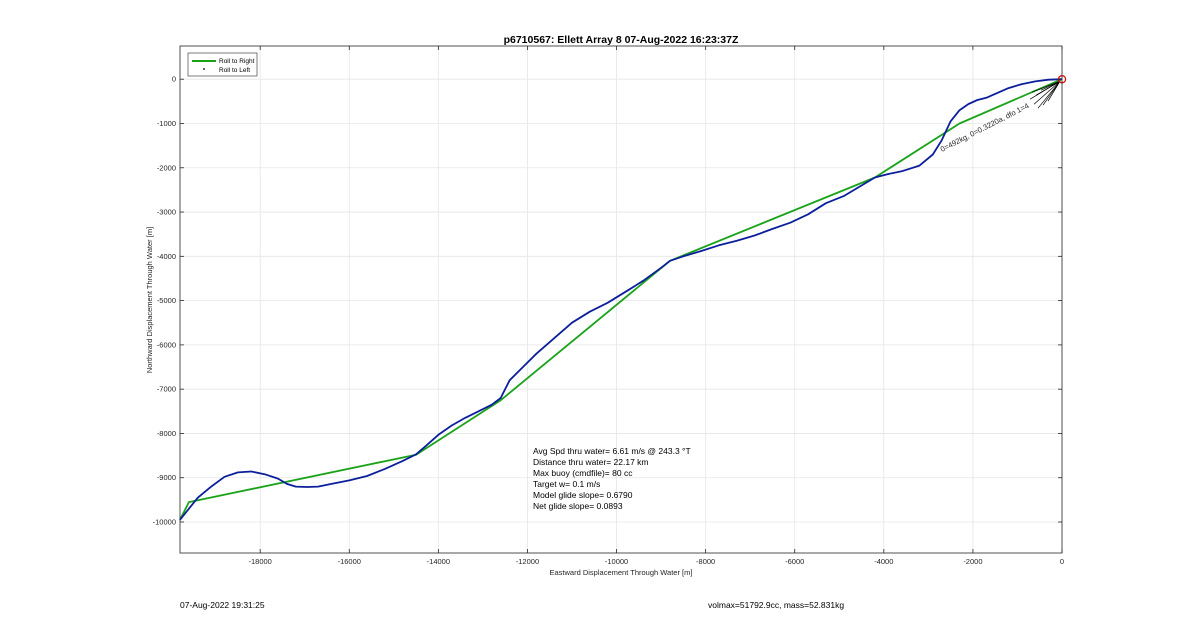  I want to click on stat-avg-speed: Avg Spd thru water= 6.61 m/s @ 243.3 °T, so click(612, 451).